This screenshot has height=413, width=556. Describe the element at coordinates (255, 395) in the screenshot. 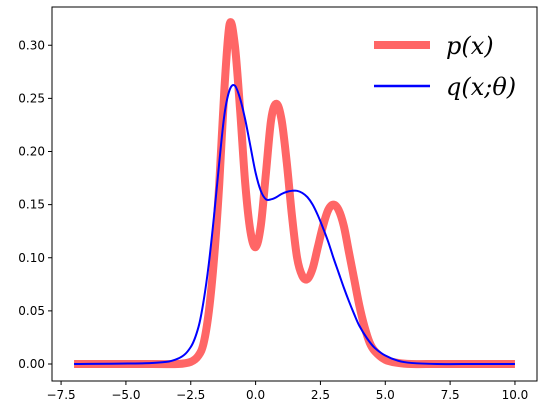

I see `x-tick-label: 0.0` at that location.